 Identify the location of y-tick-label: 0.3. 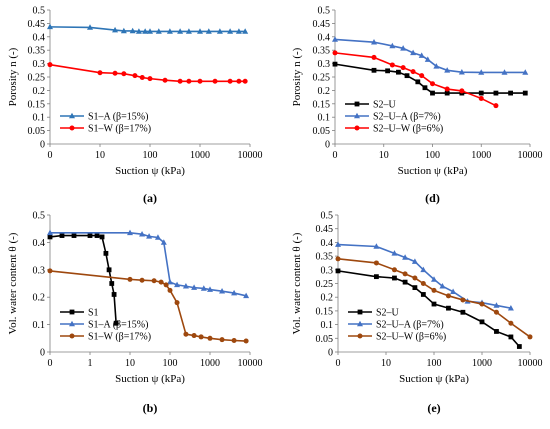
(327, 270).